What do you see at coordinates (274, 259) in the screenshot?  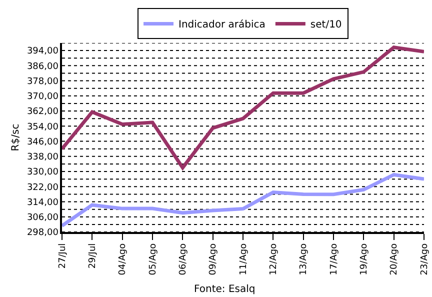 I see `x-tick-label: 12/Ago` at bounding box center [274, 259].